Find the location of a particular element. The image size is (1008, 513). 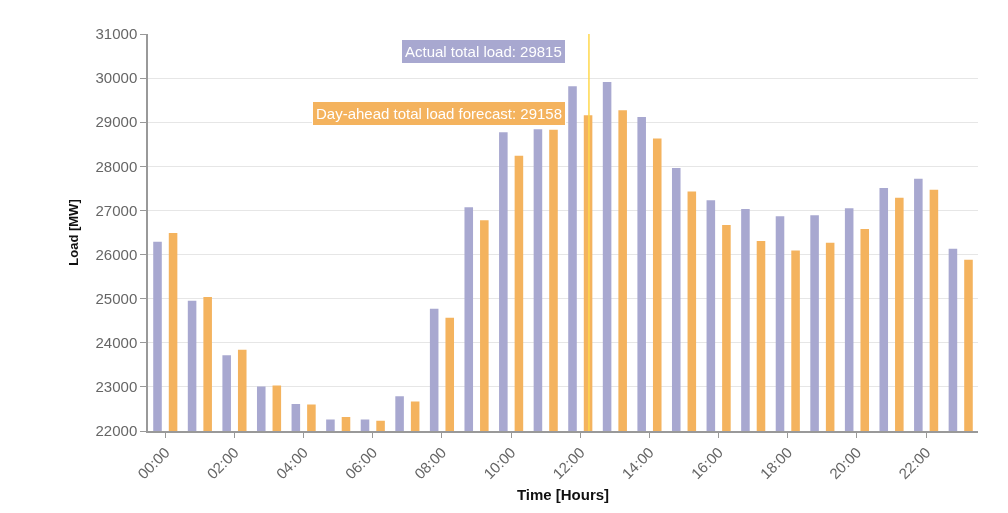

x-axis-title: Time [Hours] is located at coordinates (563, 494).